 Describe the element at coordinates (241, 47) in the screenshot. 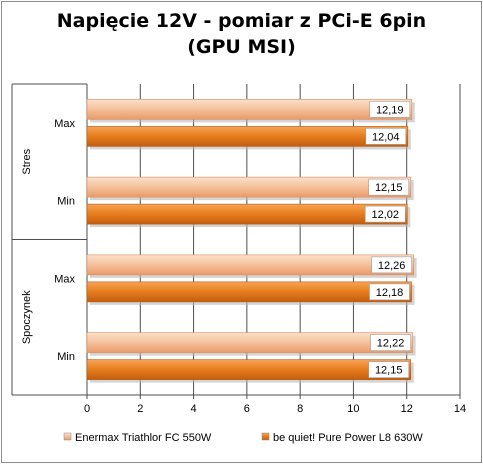

I see `chart-title-line-2: (GPU MSI)` at that location.